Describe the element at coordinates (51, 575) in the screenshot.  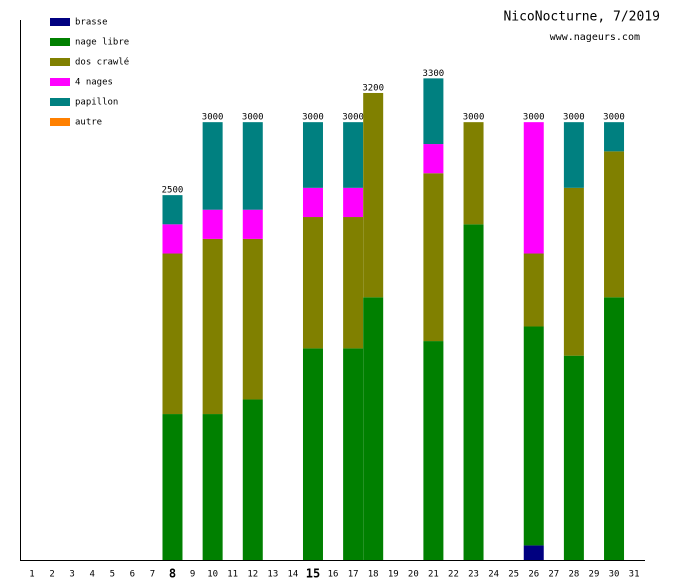
I see `x-tick-label: 2` at that location.